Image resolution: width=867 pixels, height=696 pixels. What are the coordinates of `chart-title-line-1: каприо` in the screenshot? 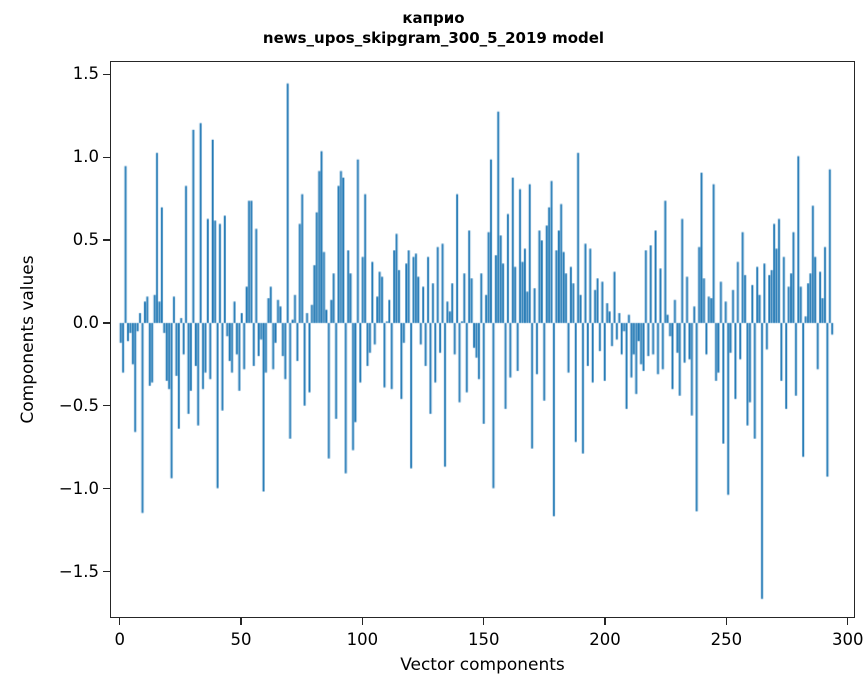 It's located at (433, 18).